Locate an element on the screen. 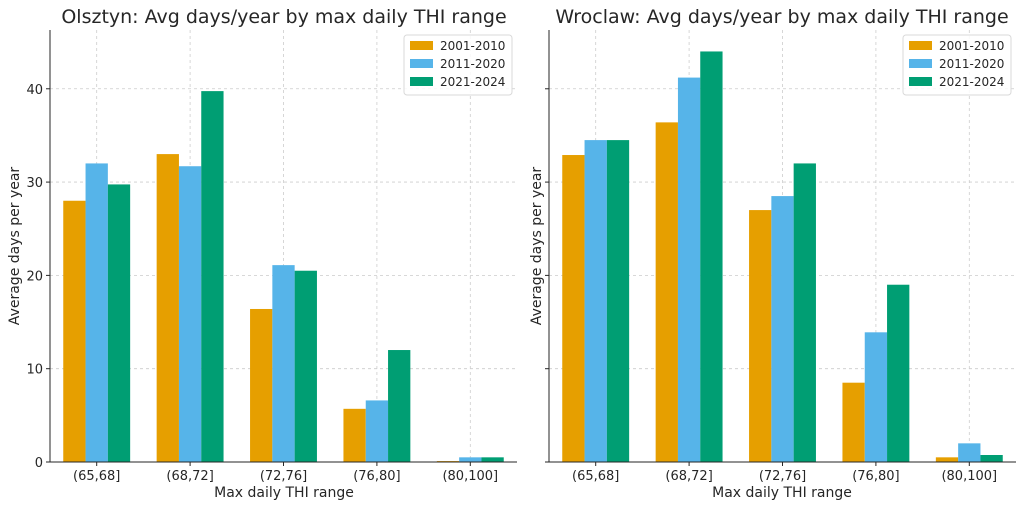  chart-2-x-tick-label: (72,76] is located at coordinates (782, 476).